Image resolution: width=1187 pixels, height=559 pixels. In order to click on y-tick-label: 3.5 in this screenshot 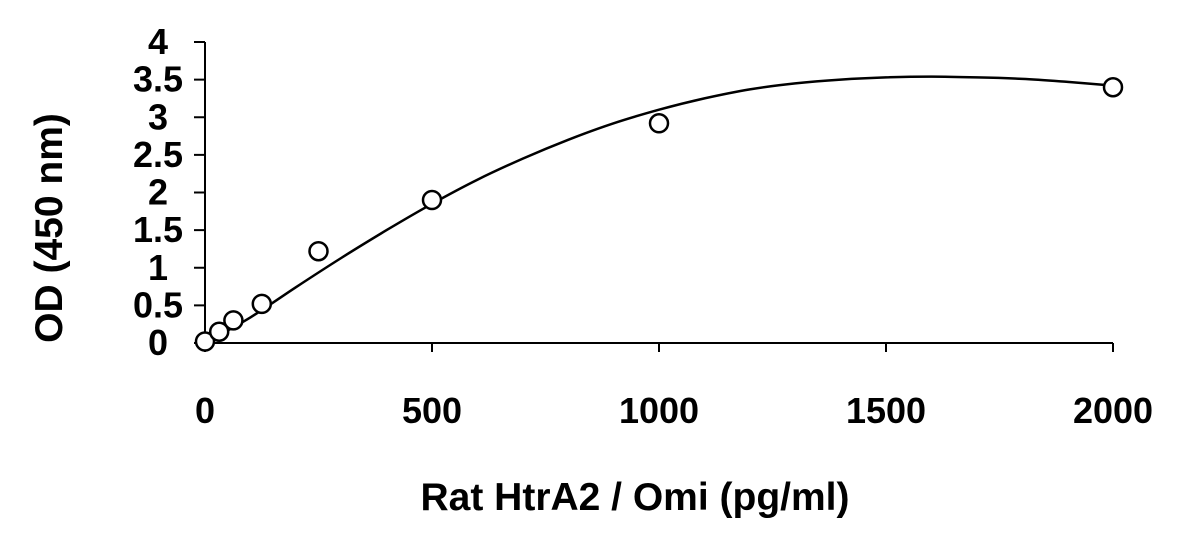, I will do `click(158, 79)`.